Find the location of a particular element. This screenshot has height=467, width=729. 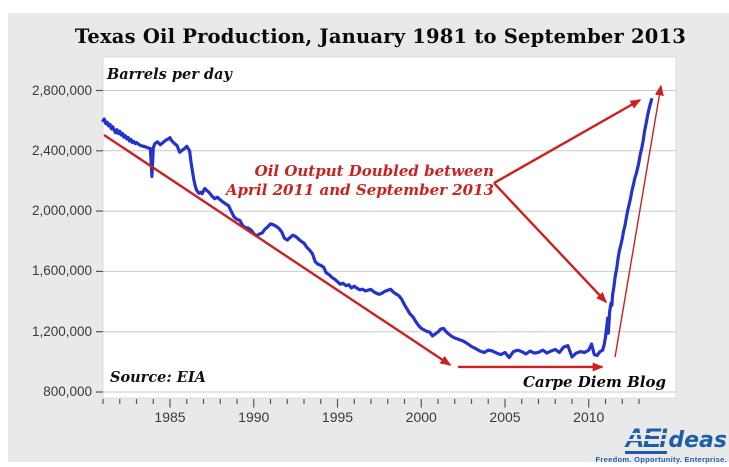

logo-aei-letters: AEI is located at coordinates (646, 440).